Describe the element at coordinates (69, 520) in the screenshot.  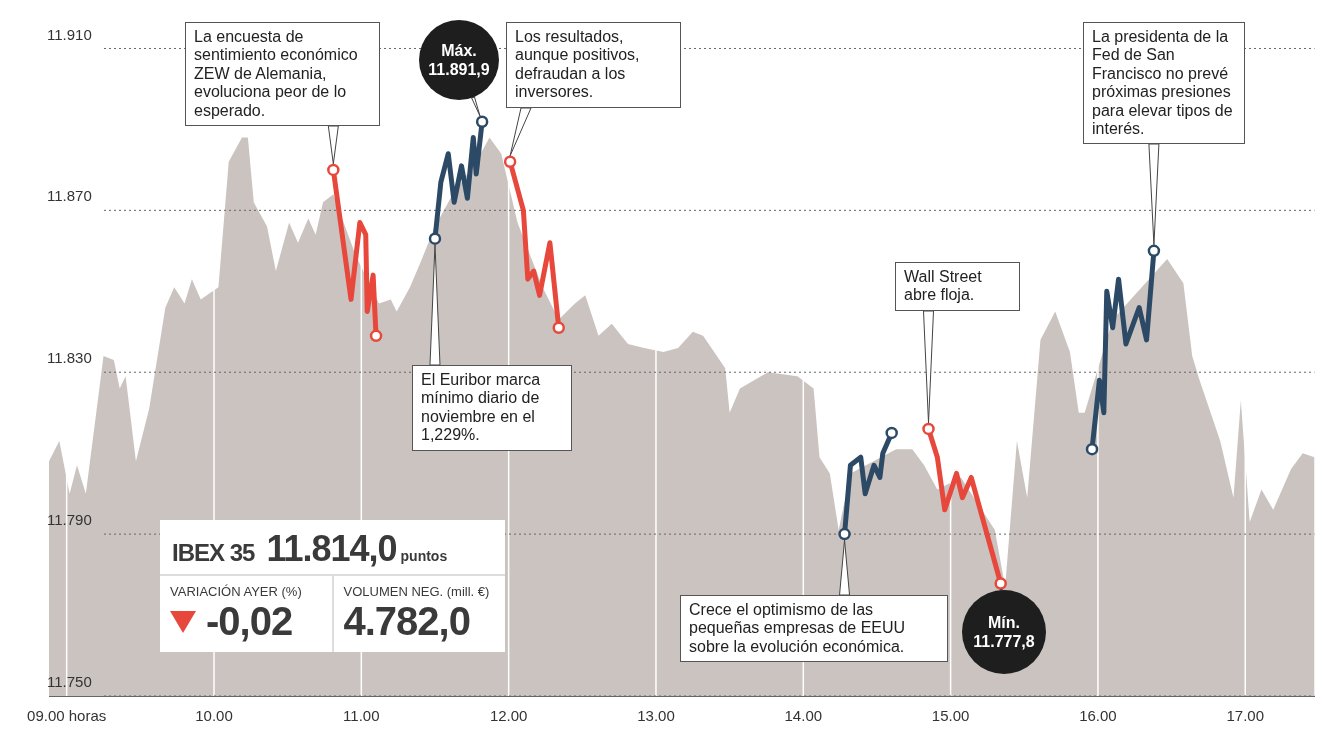
I see `y-tick-label: 11.790` at that location.